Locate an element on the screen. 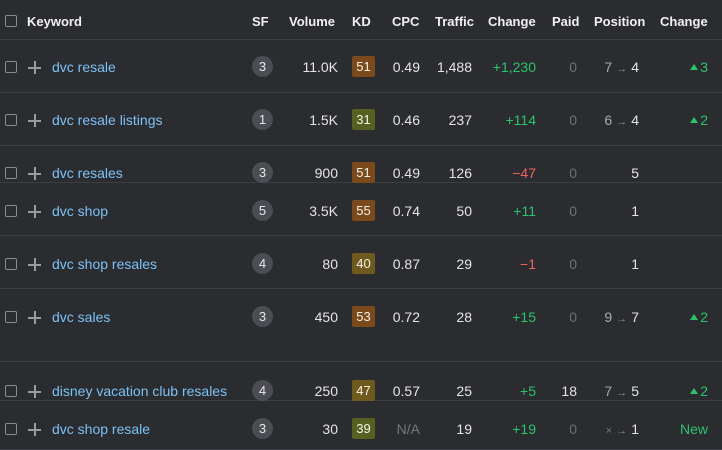 Image resolution: width=722 pixels, height=450 pixels. table-row: dvc resales 3 900 51 0.49 126 −47 0 5 is located at coordinates (361, 164).